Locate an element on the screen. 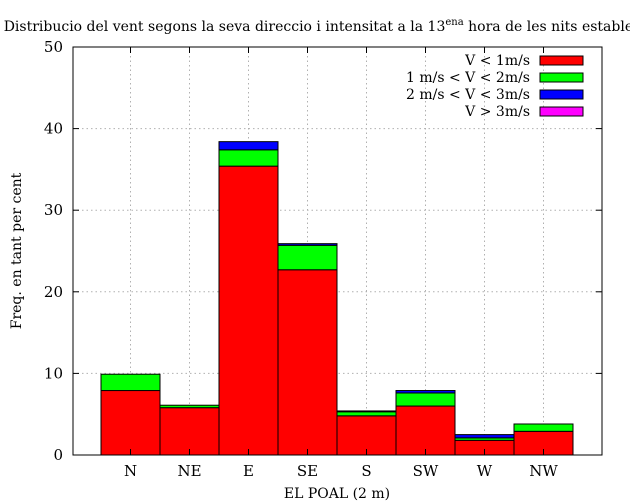  x-tick-label: SE is located at coordinates (307, 471).